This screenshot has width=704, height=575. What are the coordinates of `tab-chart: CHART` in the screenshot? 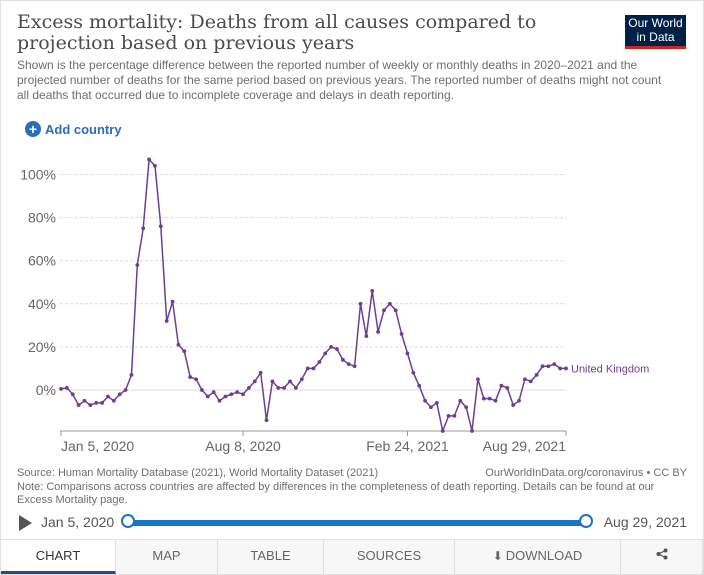 It's located at (58, 557).